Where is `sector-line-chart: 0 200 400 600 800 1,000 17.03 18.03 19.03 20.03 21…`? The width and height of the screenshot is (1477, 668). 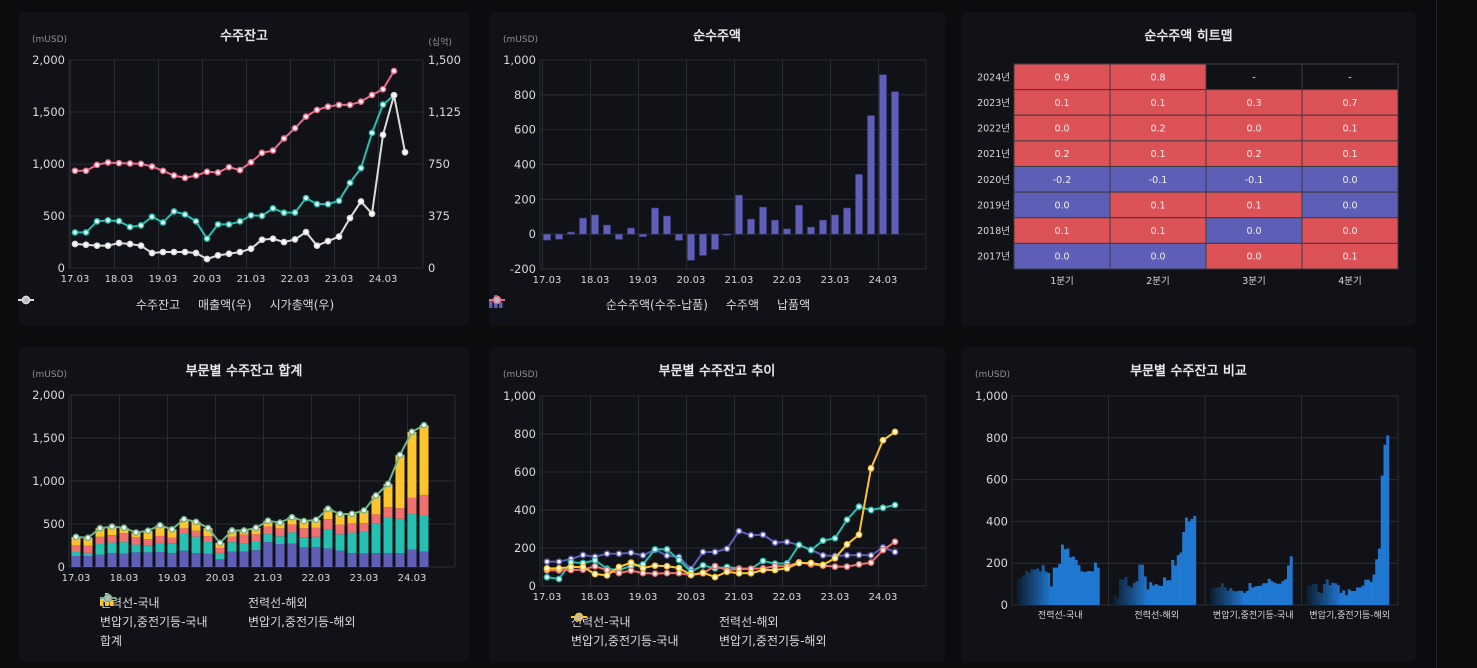 sector-line-chart: 0 200 400 600 800 1,000 17.03 18.03 19.03 20.03 21… is located at coordinates (715, 496).